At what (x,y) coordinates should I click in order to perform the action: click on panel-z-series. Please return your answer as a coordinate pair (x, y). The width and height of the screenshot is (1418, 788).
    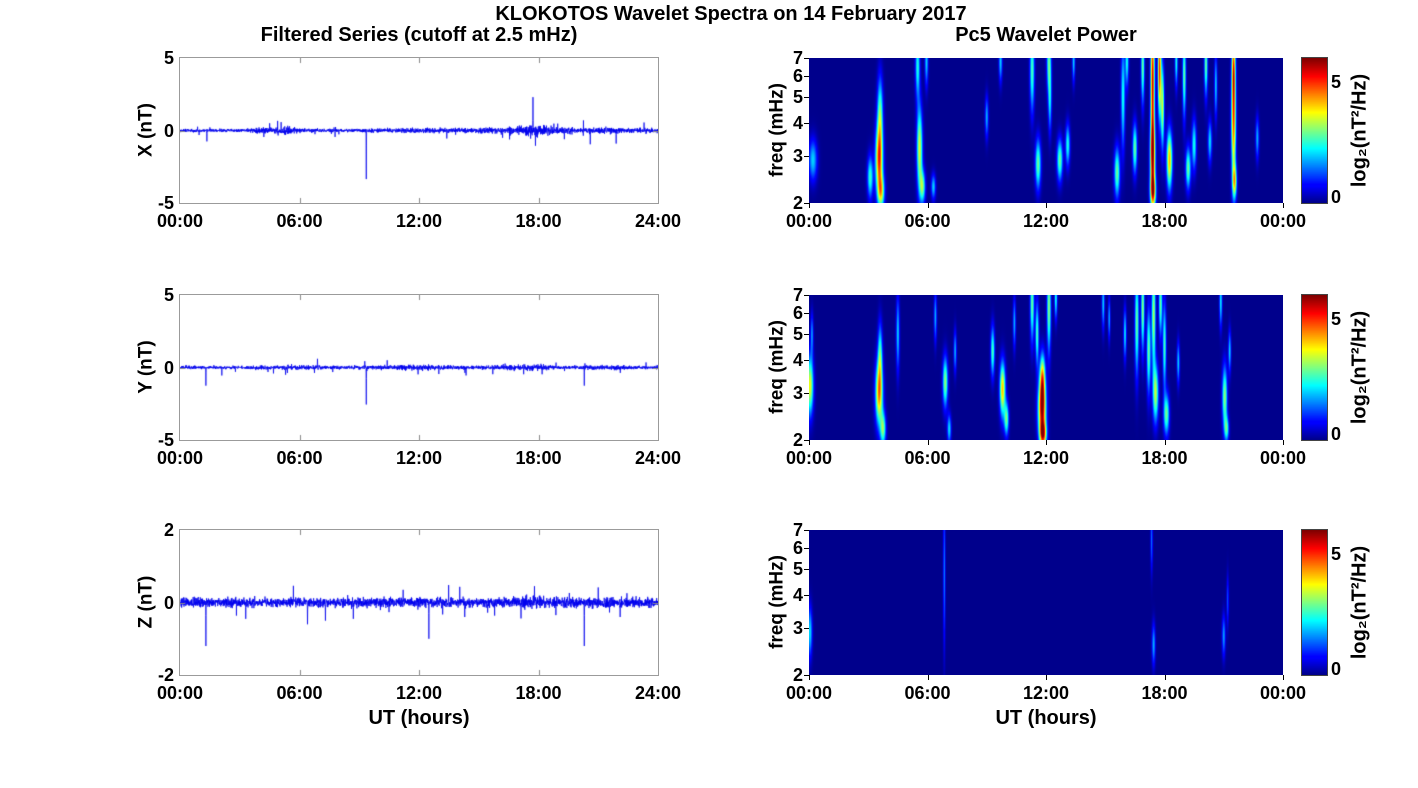
    Looking at the image, I should click on (419, 602).